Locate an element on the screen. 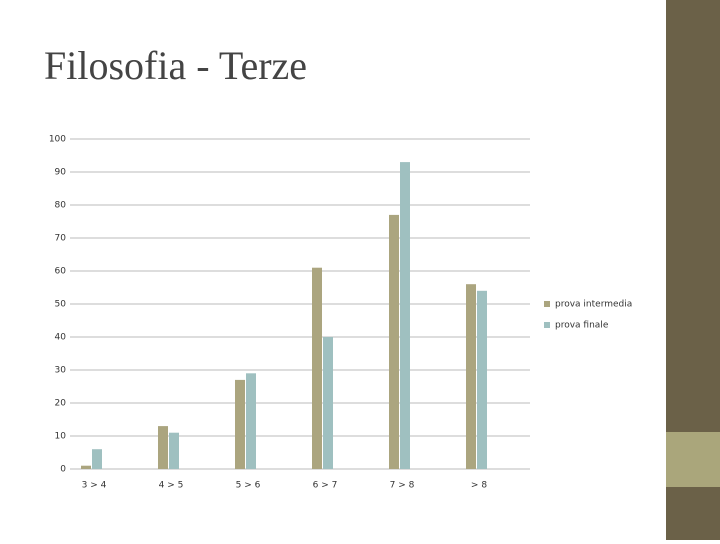 The width and height of the screenshot is (720, 544). y-tick-label: 100 is located at coordinates (57, 140).